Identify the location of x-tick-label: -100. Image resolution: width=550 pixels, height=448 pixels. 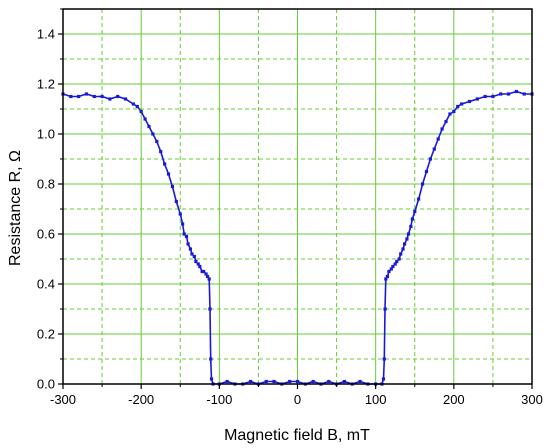
(219, 399).